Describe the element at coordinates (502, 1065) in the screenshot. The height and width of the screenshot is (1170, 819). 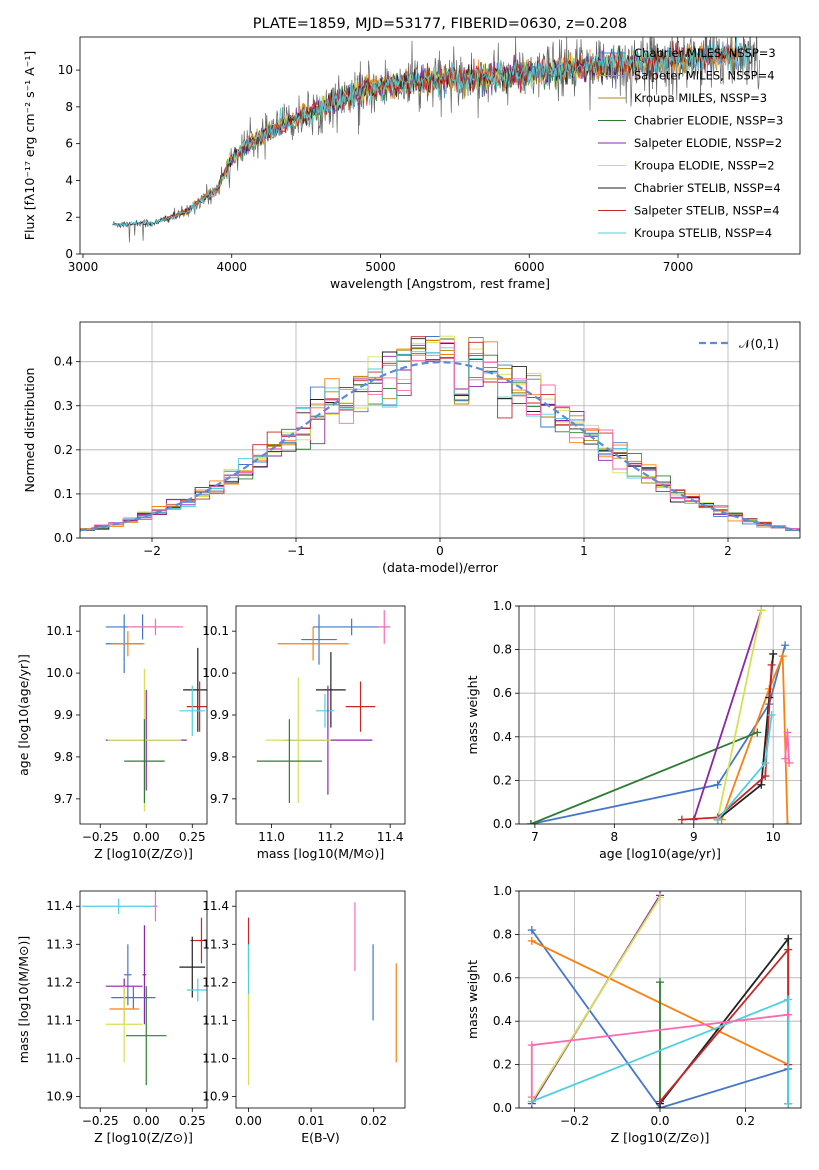
I see `y-tick-label: 0.2` at that location.